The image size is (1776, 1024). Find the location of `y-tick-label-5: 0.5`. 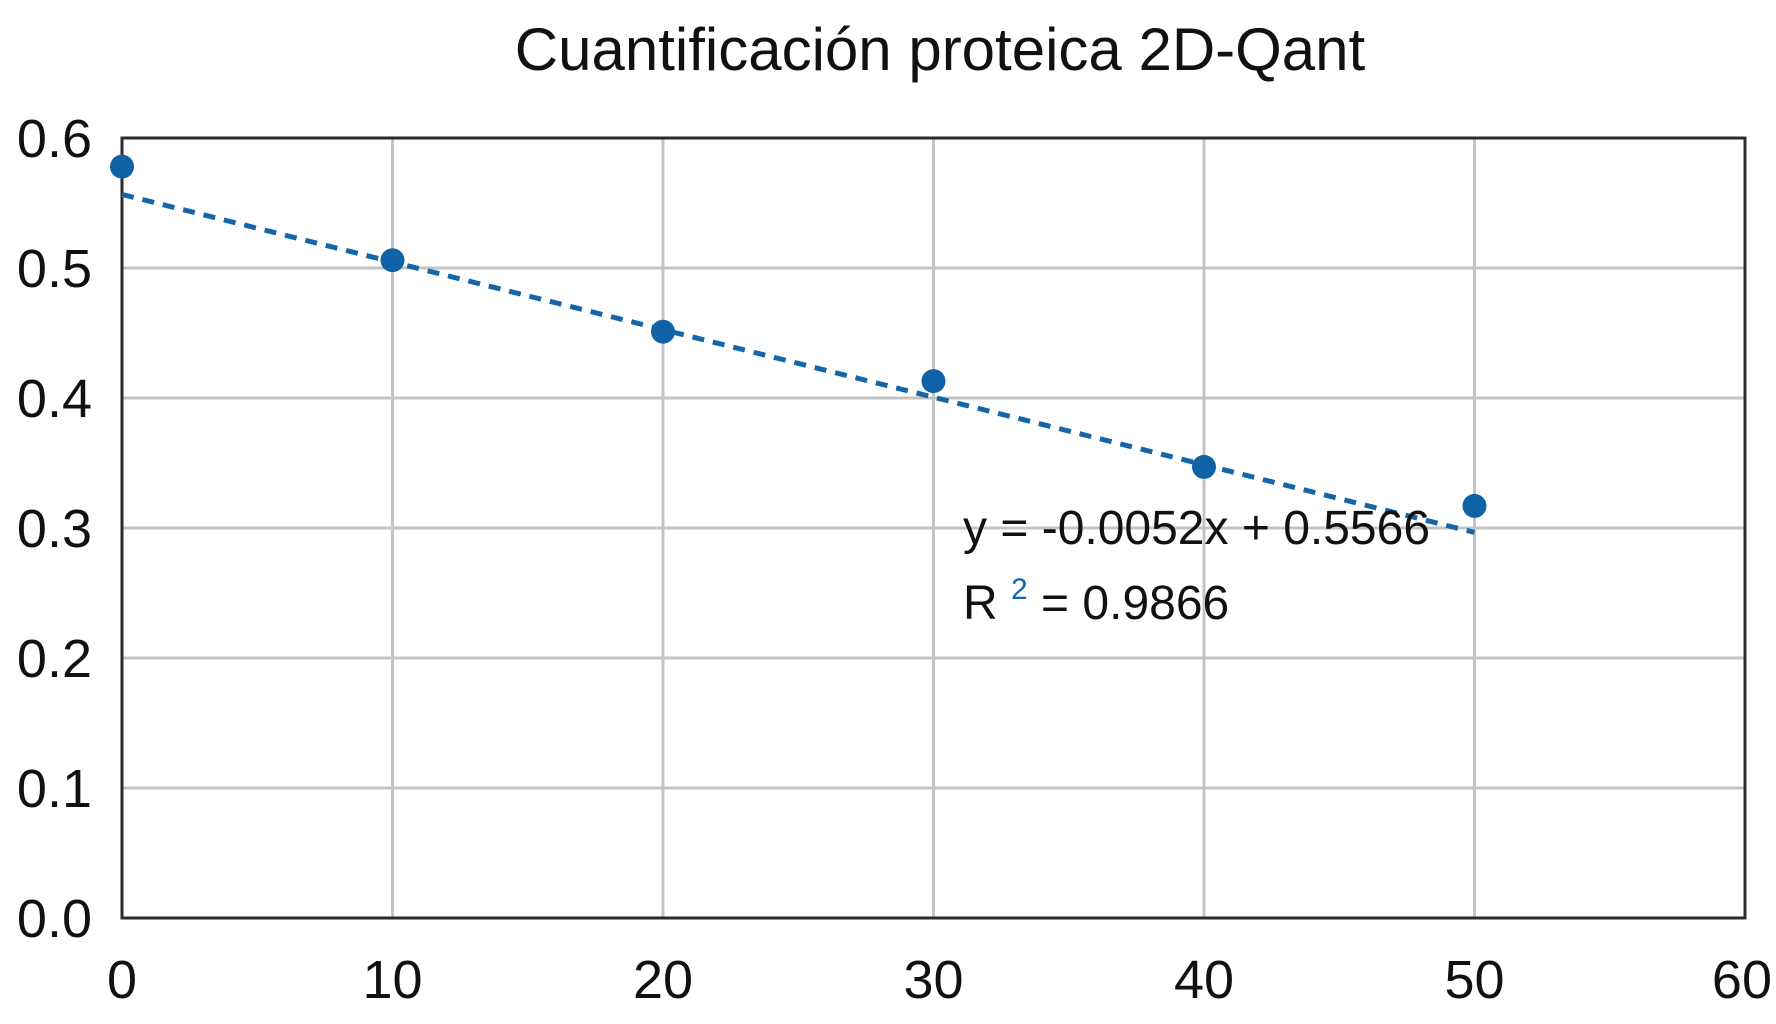

y-tick-label-5: 0.5 is located at coordinates (54, 269).